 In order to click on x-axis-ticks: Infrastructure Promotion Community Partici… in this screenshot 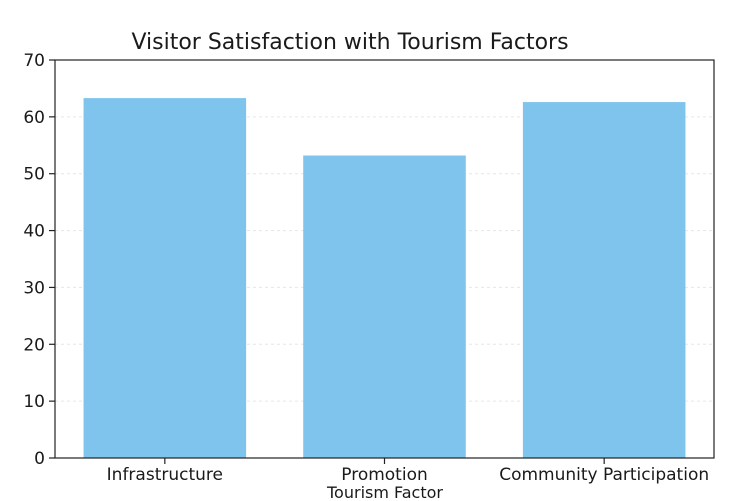, I will do `click(408, 471)`.